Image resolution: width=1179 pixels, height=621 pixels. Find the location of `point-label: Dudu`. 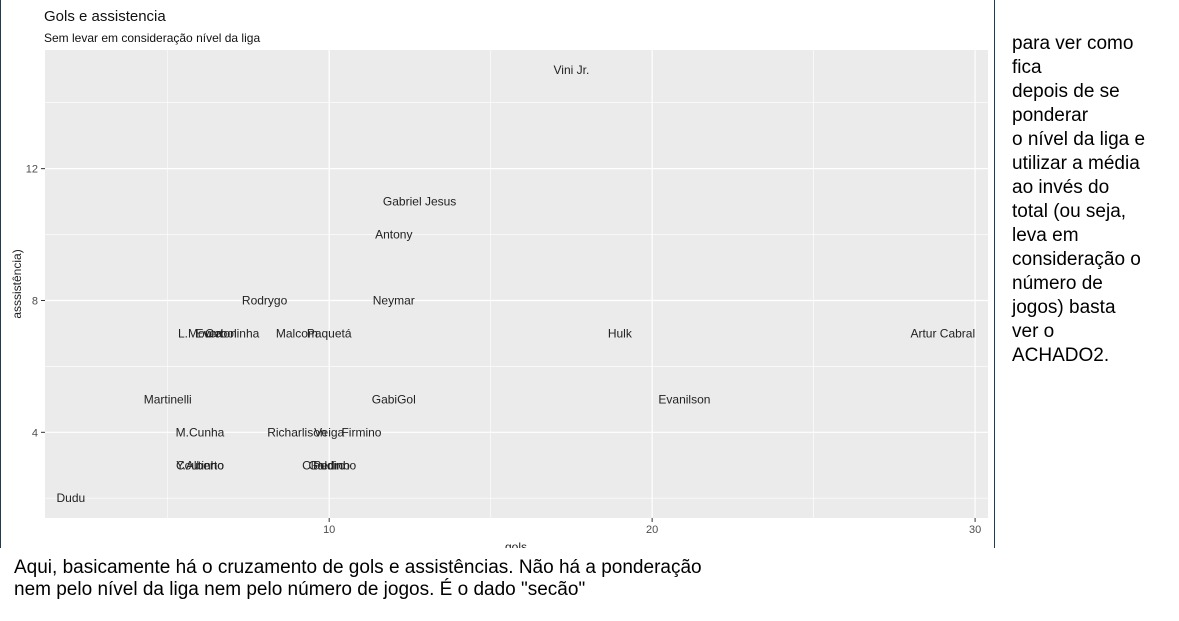

point-label: Dudu is located at coordinates (70, 498).